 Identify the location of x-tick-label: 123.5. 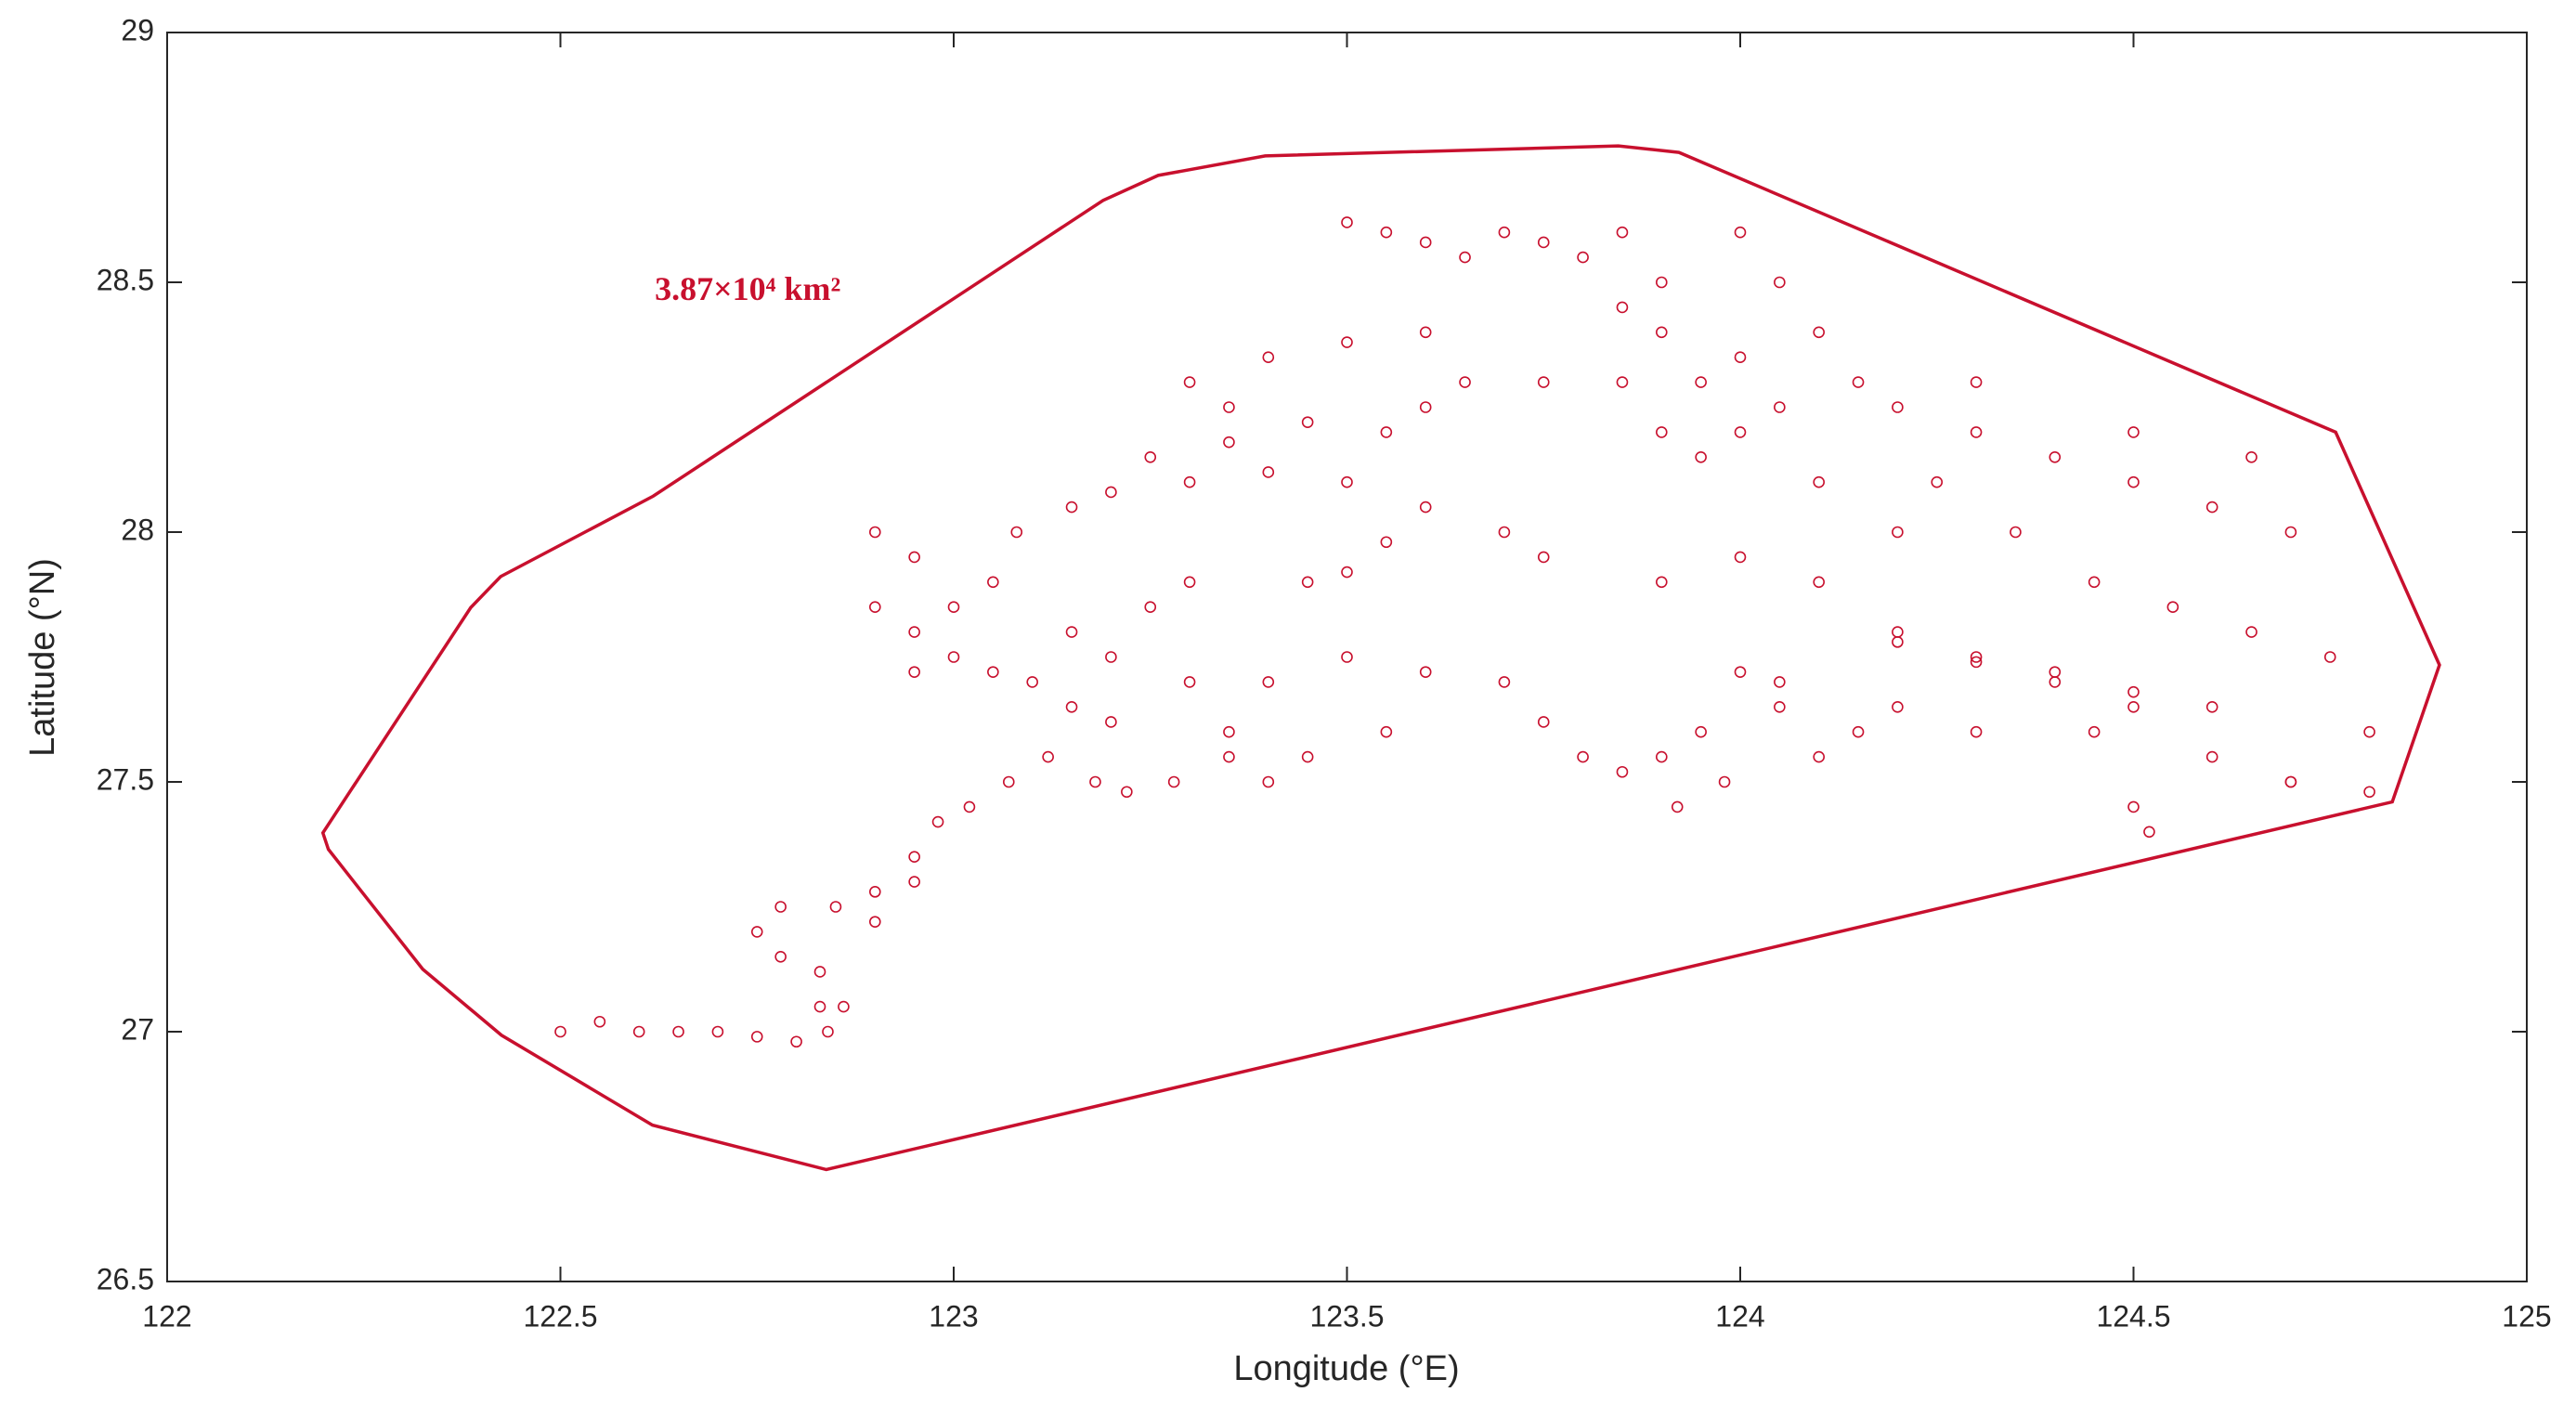
(1346, 1316).